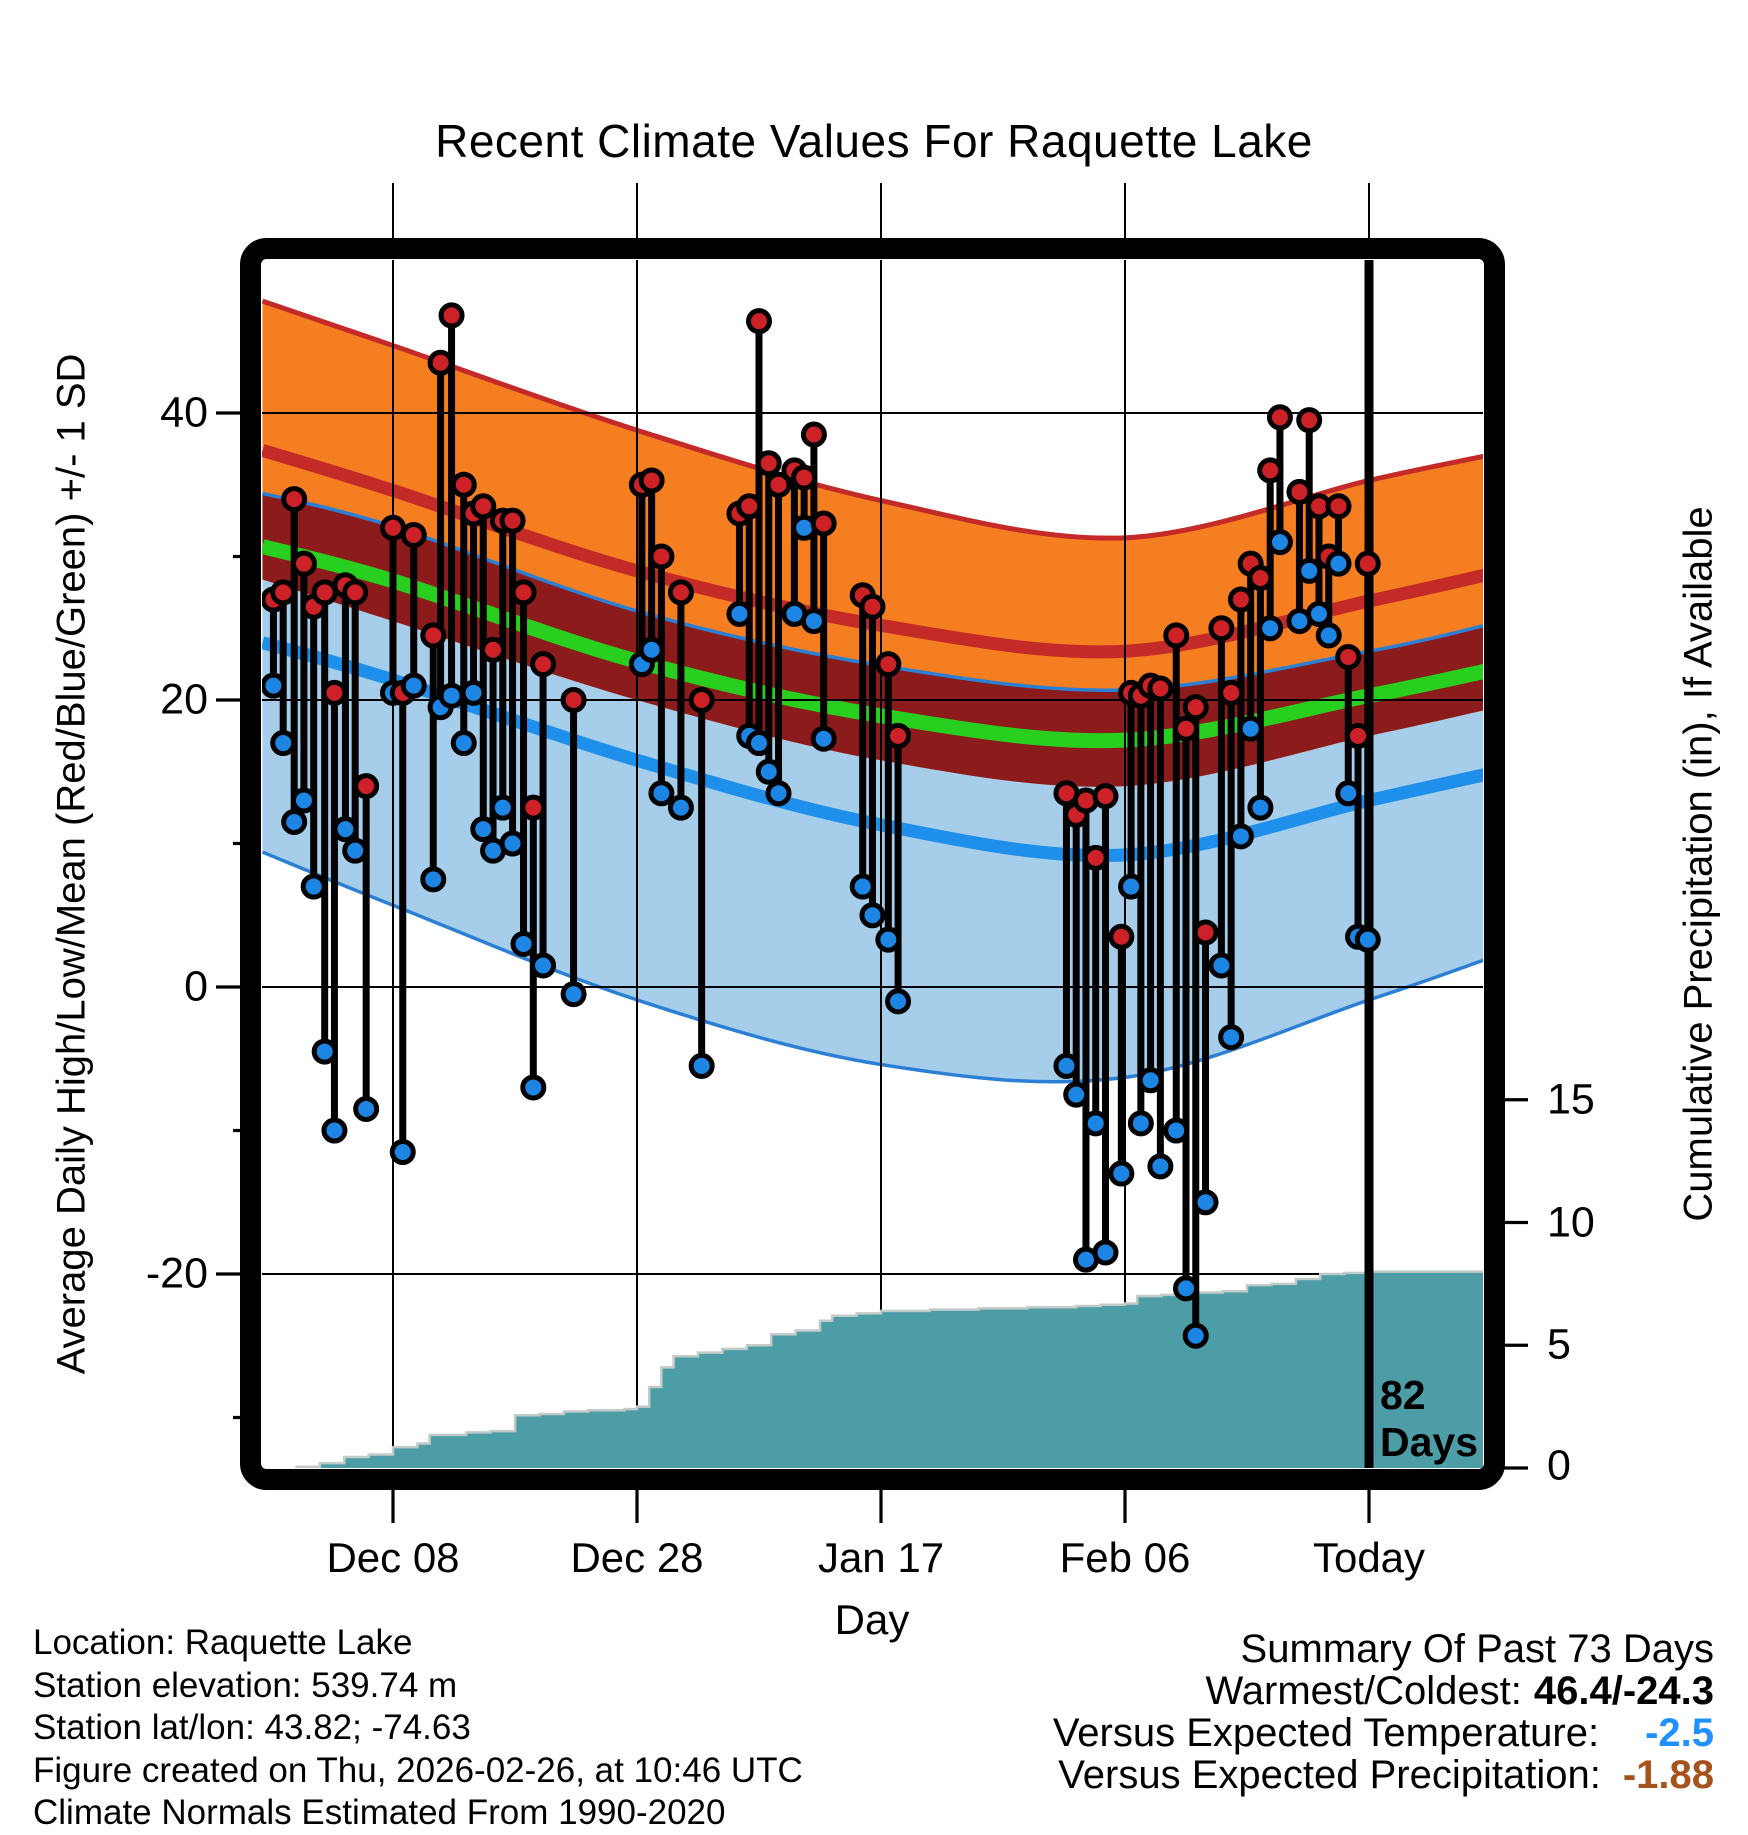  What do you see at coordinates (252, 1727) in the screenshot?
I see `station-latlon-line: Station lat/lon: 43.82; -74.63` at bounding box center [252, 1727].